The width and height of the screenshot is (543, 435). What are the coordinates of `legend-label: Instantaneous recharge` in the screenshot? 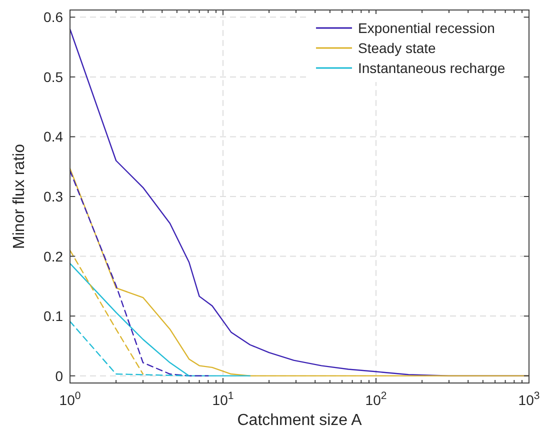 It's located at (432, 68).